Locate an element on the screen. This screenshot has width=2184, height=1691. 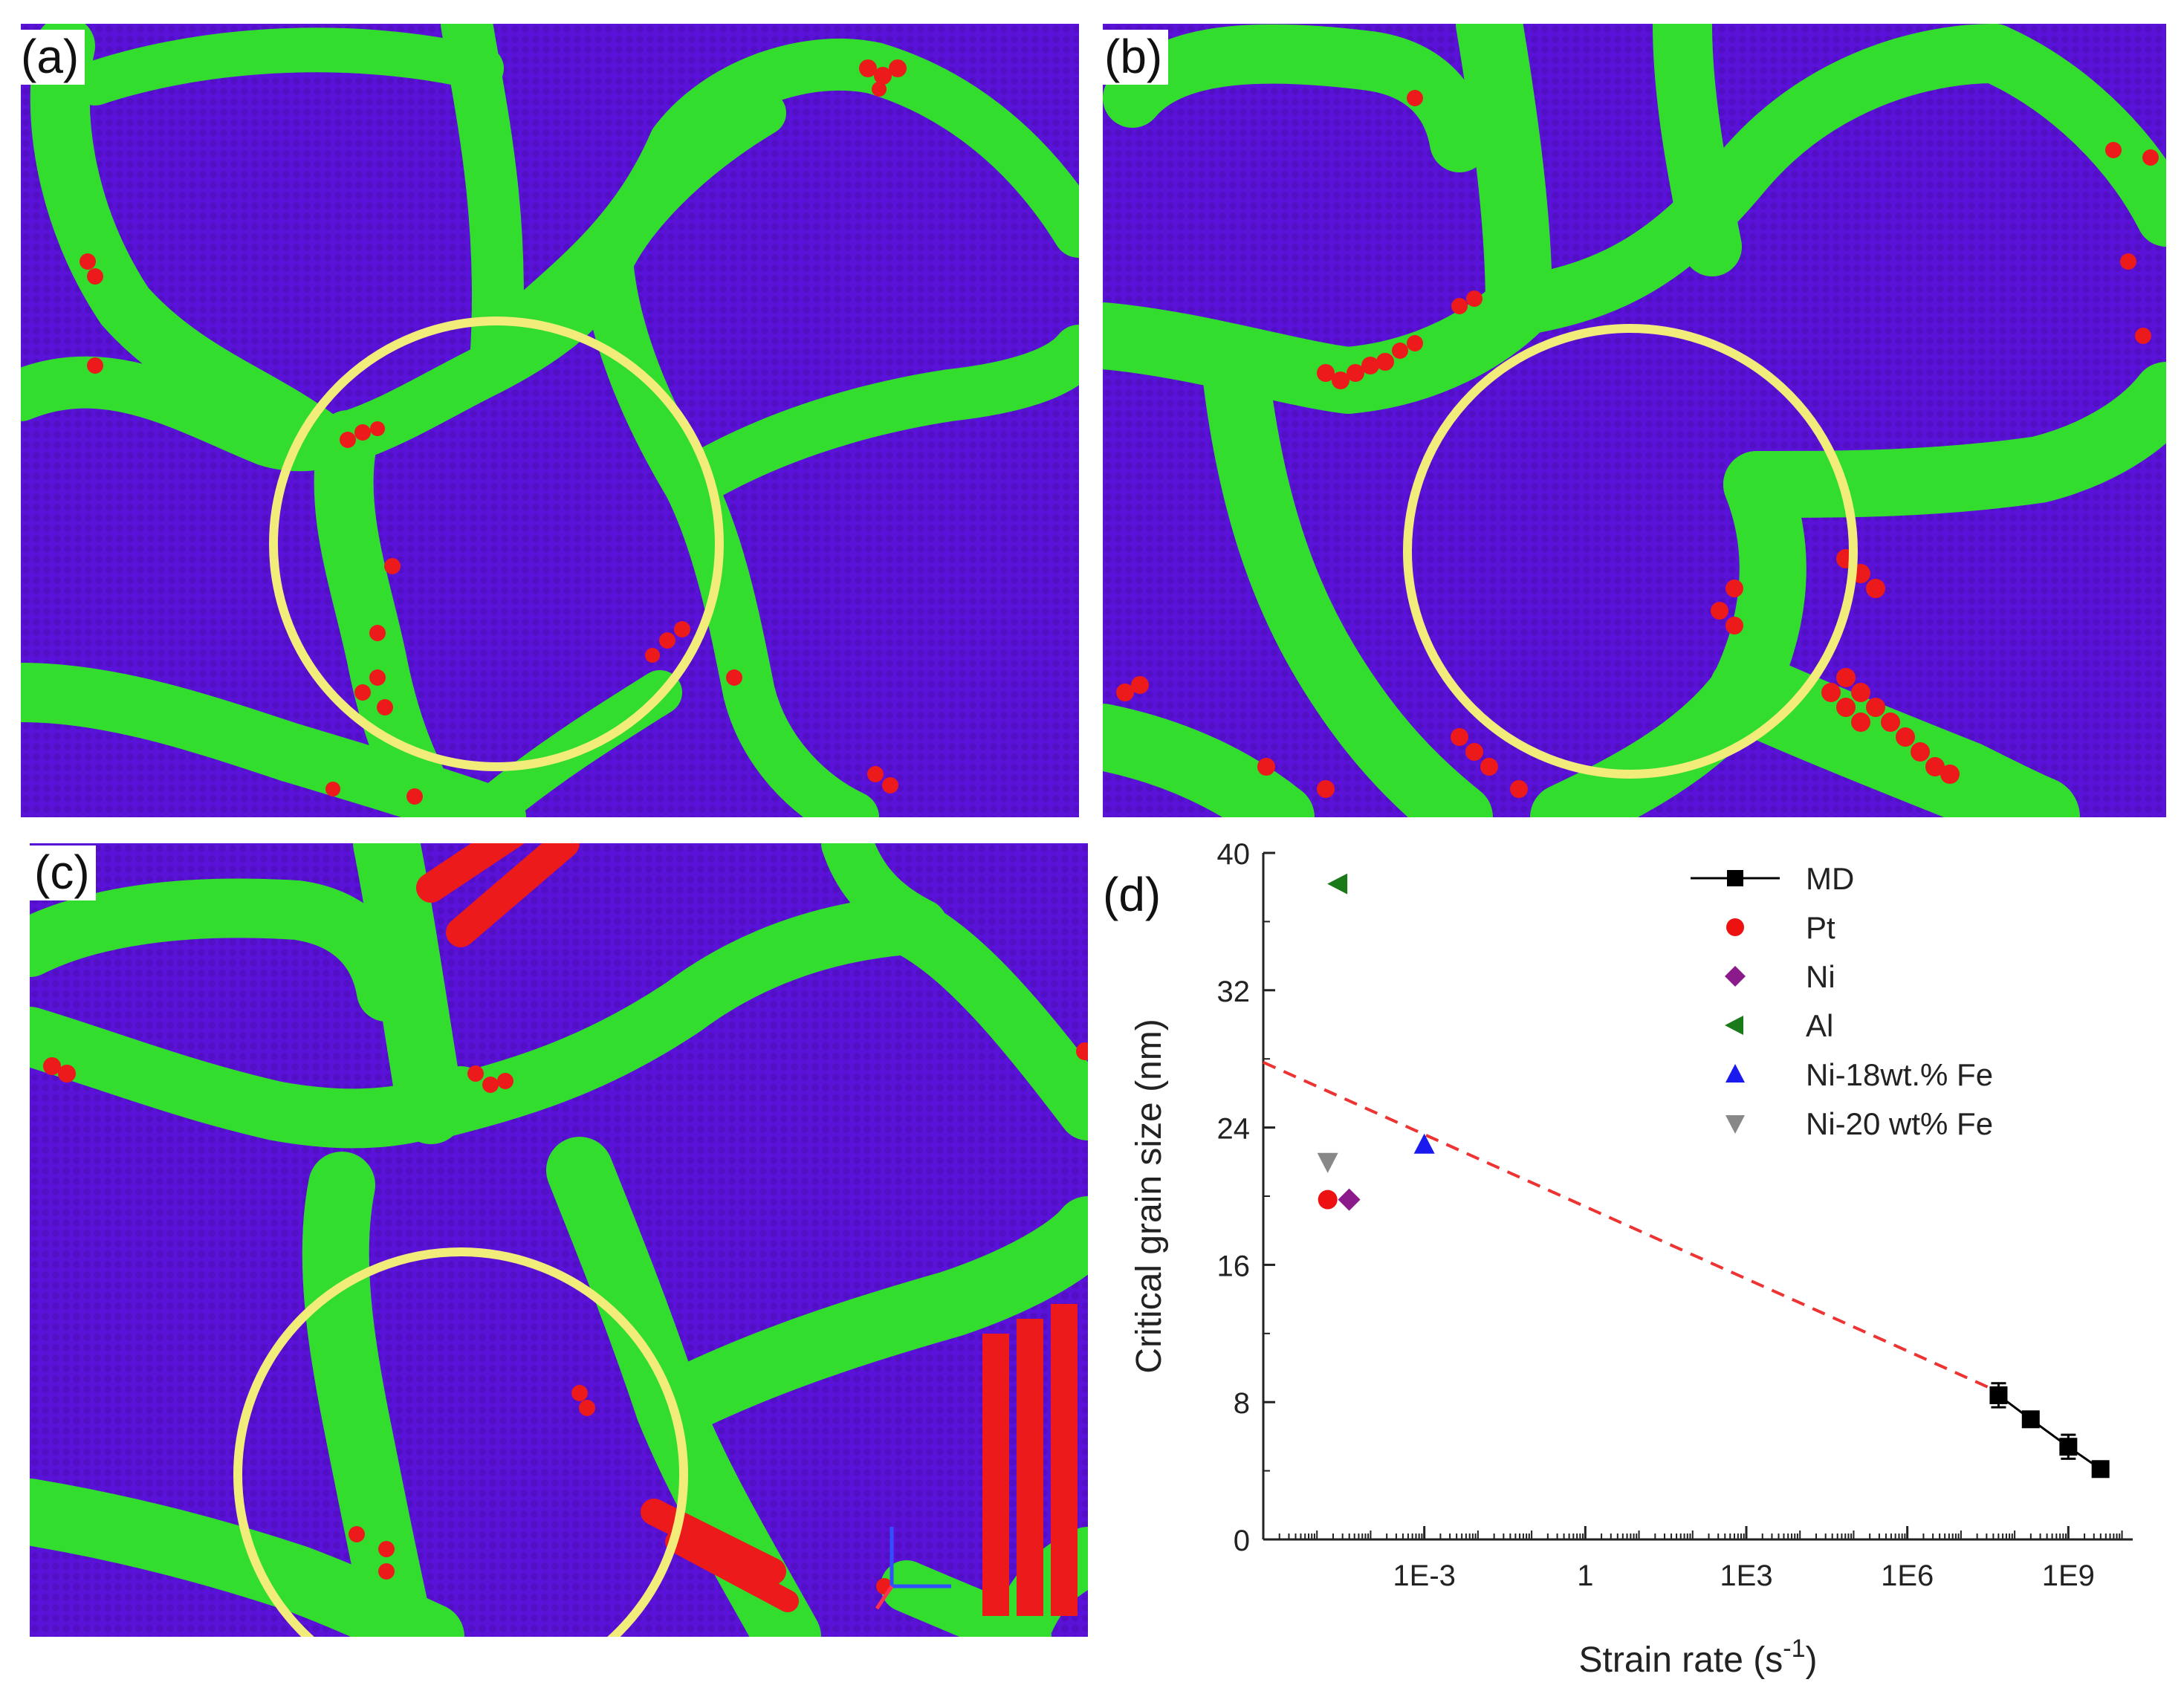
panel-label-c: (c) is located at coordinates (63, 873).